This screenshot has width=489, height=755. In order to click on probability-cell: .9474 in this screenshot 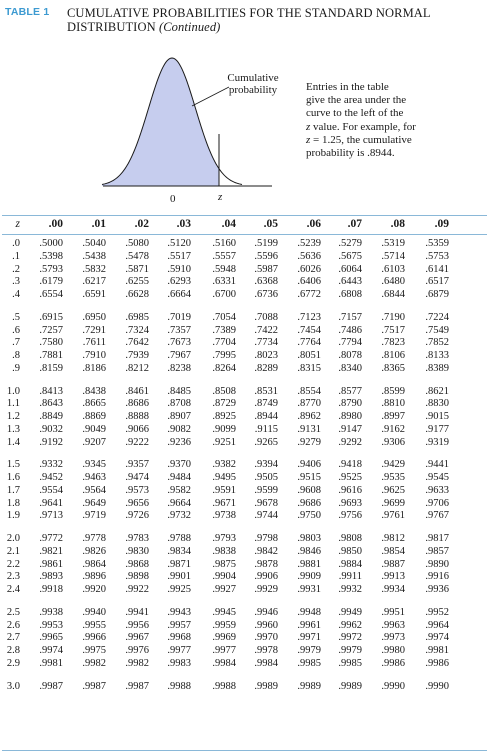, I will do `click(137, 477)`.